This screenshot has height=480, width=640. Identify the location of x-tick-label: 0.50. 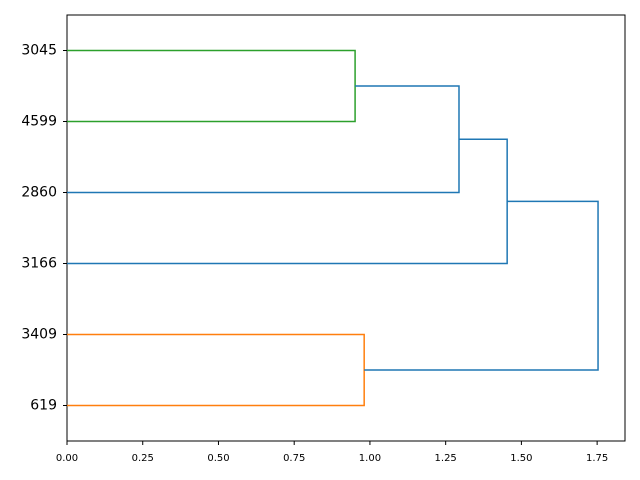
(218, 458).